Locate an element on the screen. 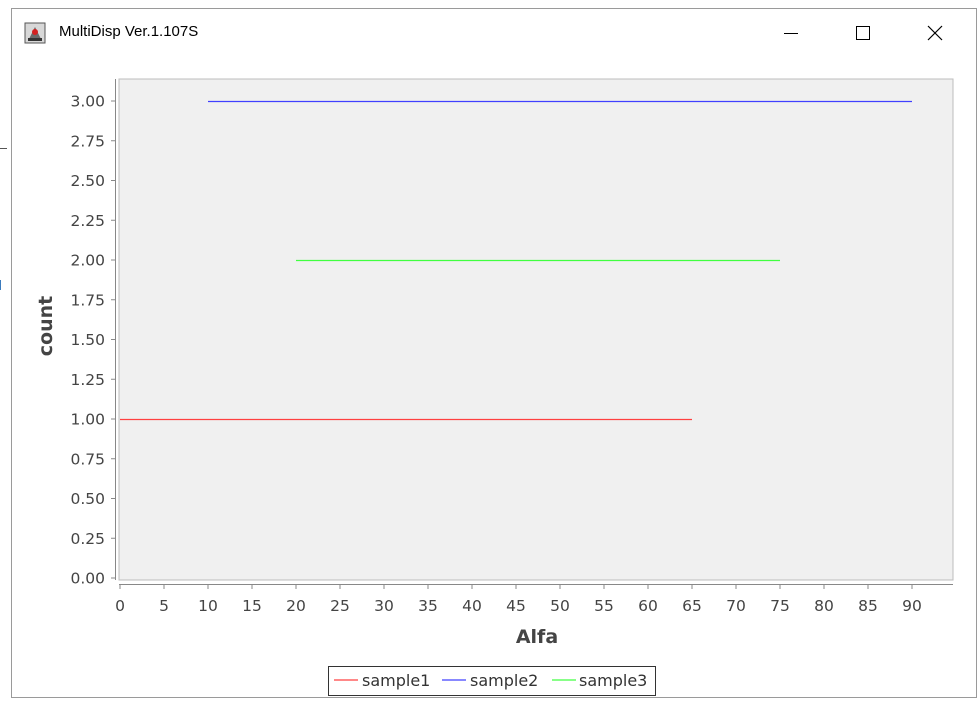 The width and height of the screenshot is (979, 702). x-tick-label: 10 is located at coordinates (208, 606).